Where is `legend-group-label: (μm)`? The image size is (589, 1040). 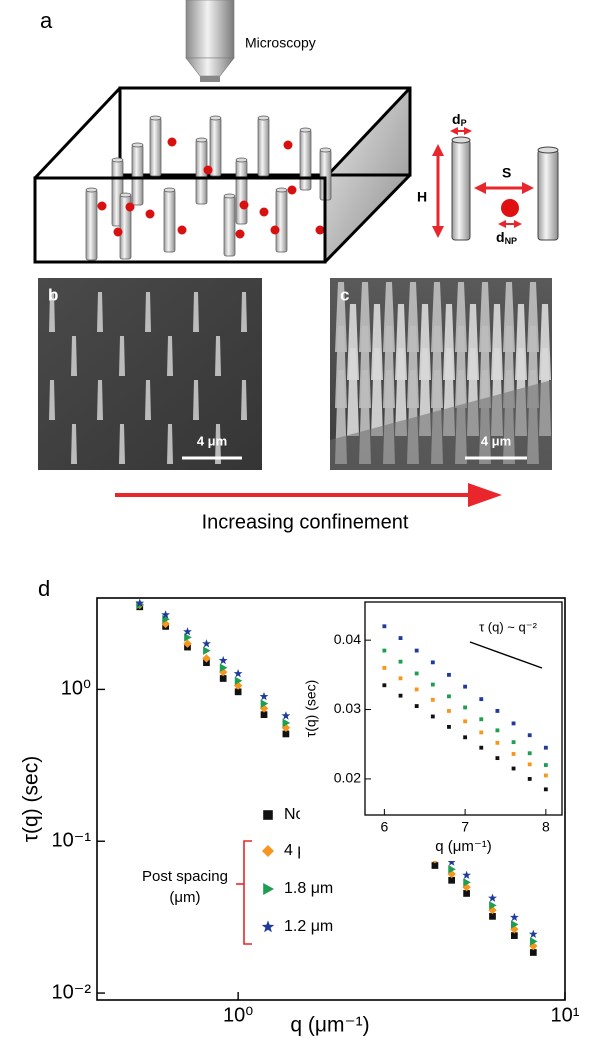
legend-group-label: (μm) is located at coordinates (184, 897).